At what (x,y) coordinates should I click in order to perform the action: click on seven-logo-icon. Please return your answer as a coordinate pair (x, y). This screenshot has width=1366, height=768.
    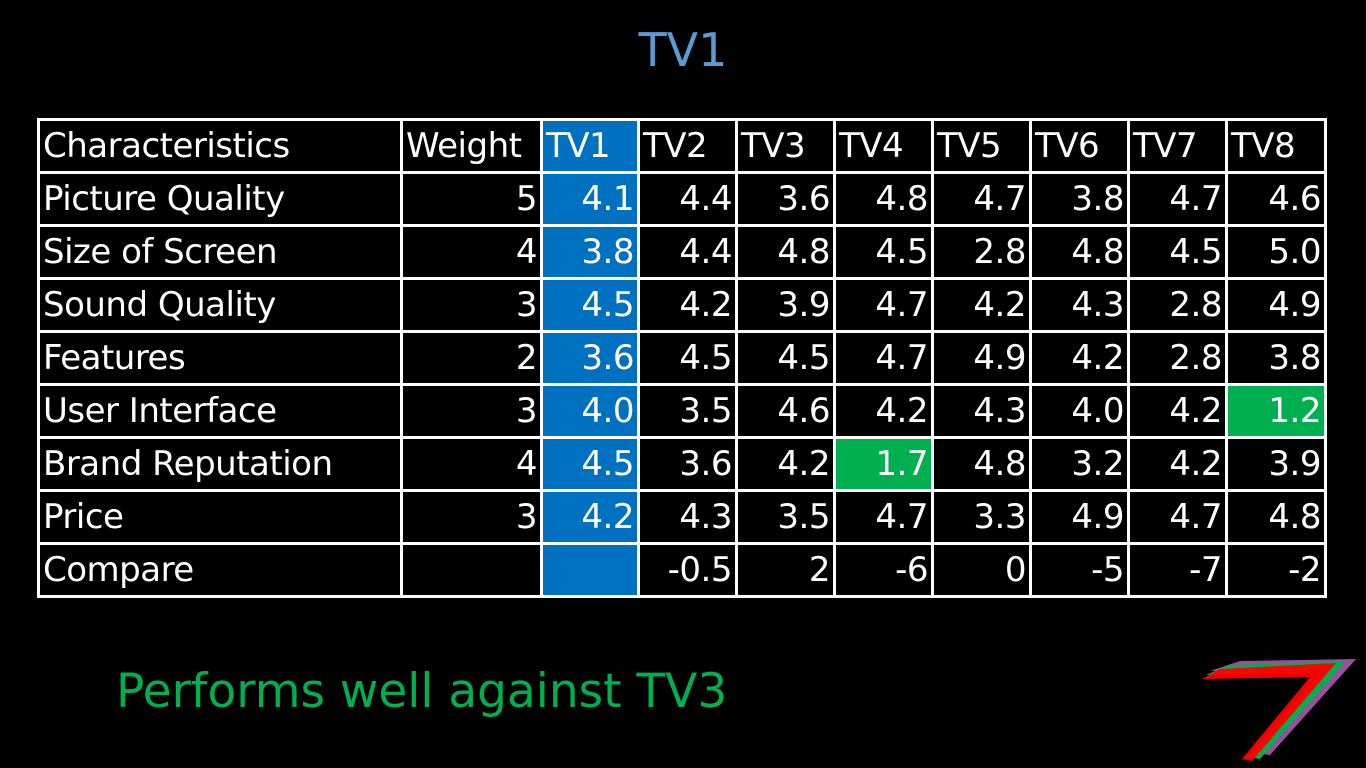
    Looking at the image, I should click on (1280, 709).